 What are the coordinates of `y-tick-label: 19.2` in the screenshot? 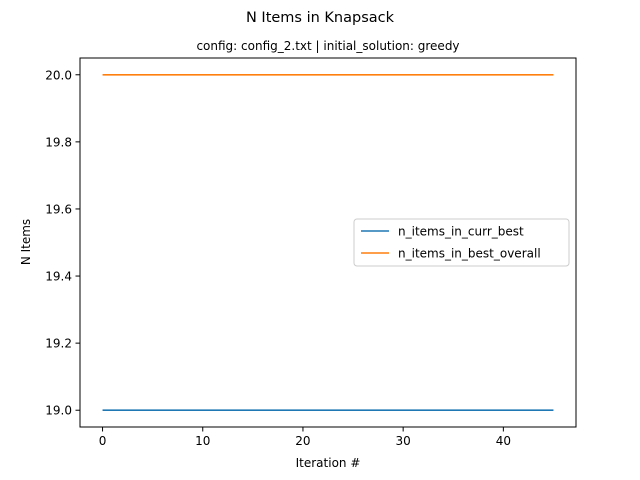 It's located at (58, 344).